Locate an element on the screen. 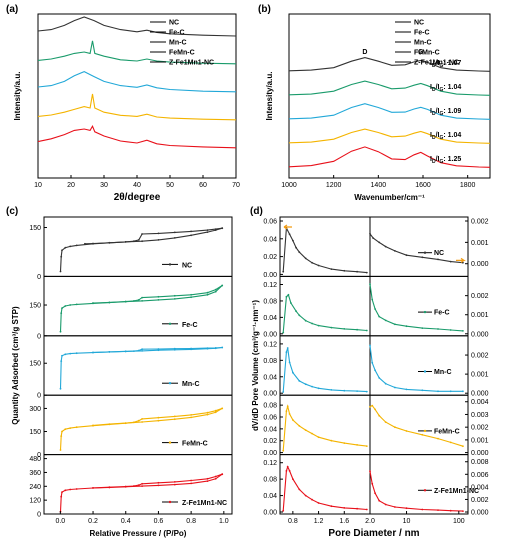 This screenshot has height=550, width=507. panel-d-right-ytick-label-Fe-C-0.001: 0.001 is located at coordinates (480, 315).